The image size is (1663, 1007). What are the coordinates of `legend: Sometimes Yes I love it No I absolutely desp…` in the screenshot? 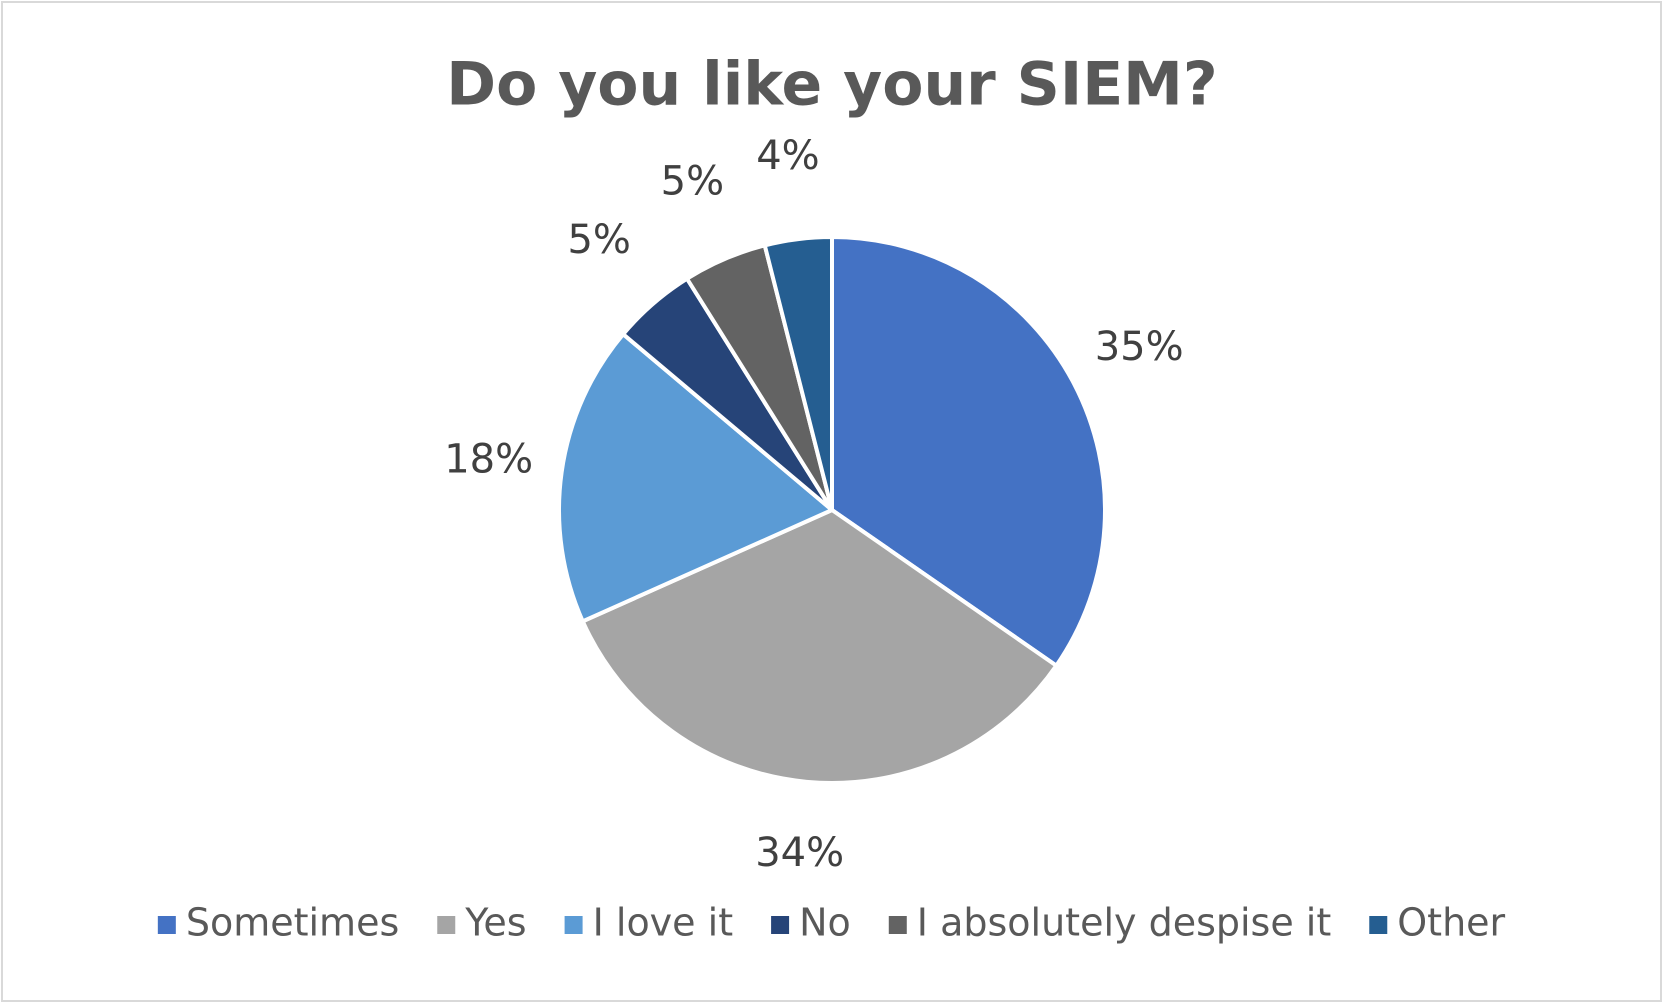 It's located at (831, 923).